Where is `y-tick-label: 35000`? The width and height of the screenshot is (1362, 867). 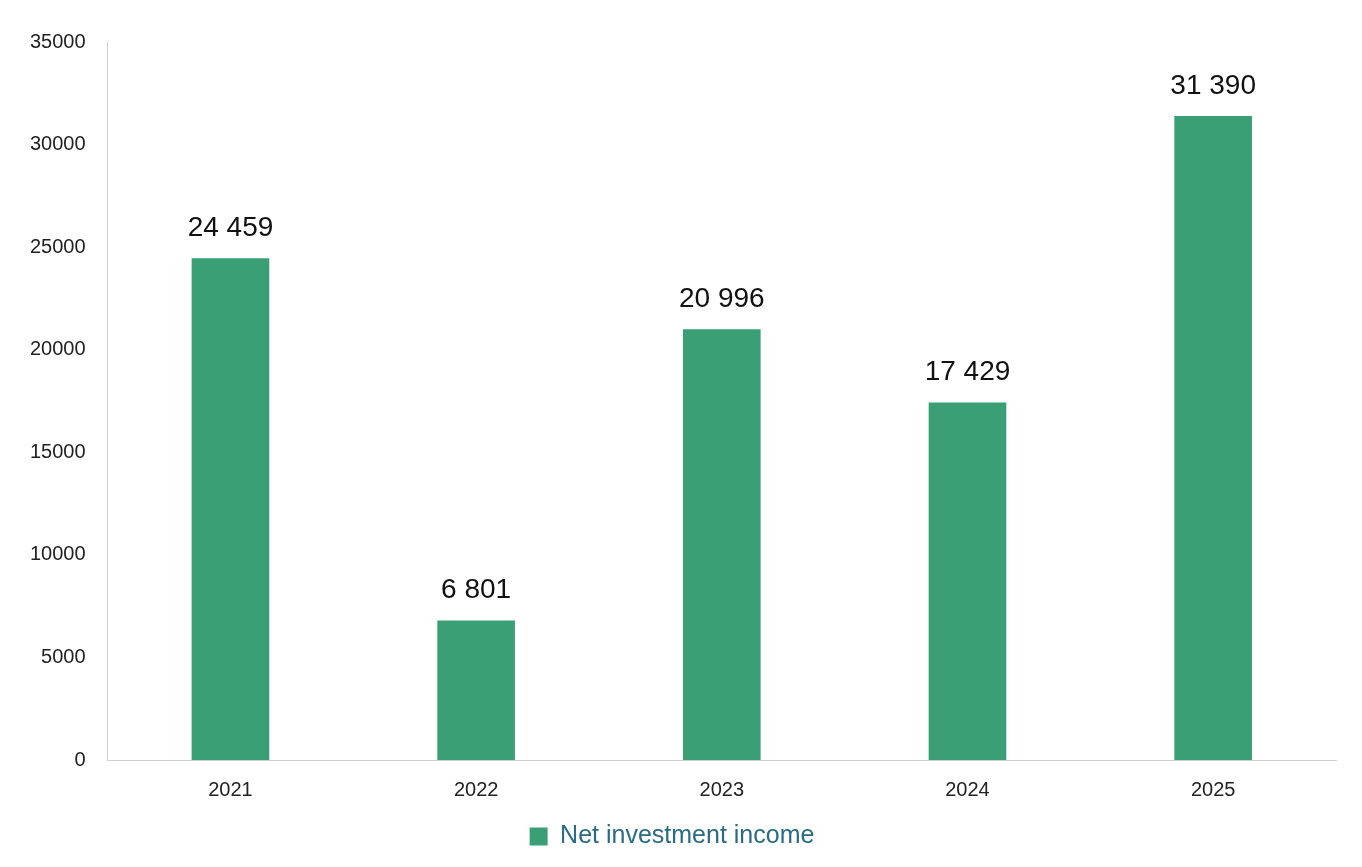 y-tick-label: 35000 is located at coordinates (57, 40).